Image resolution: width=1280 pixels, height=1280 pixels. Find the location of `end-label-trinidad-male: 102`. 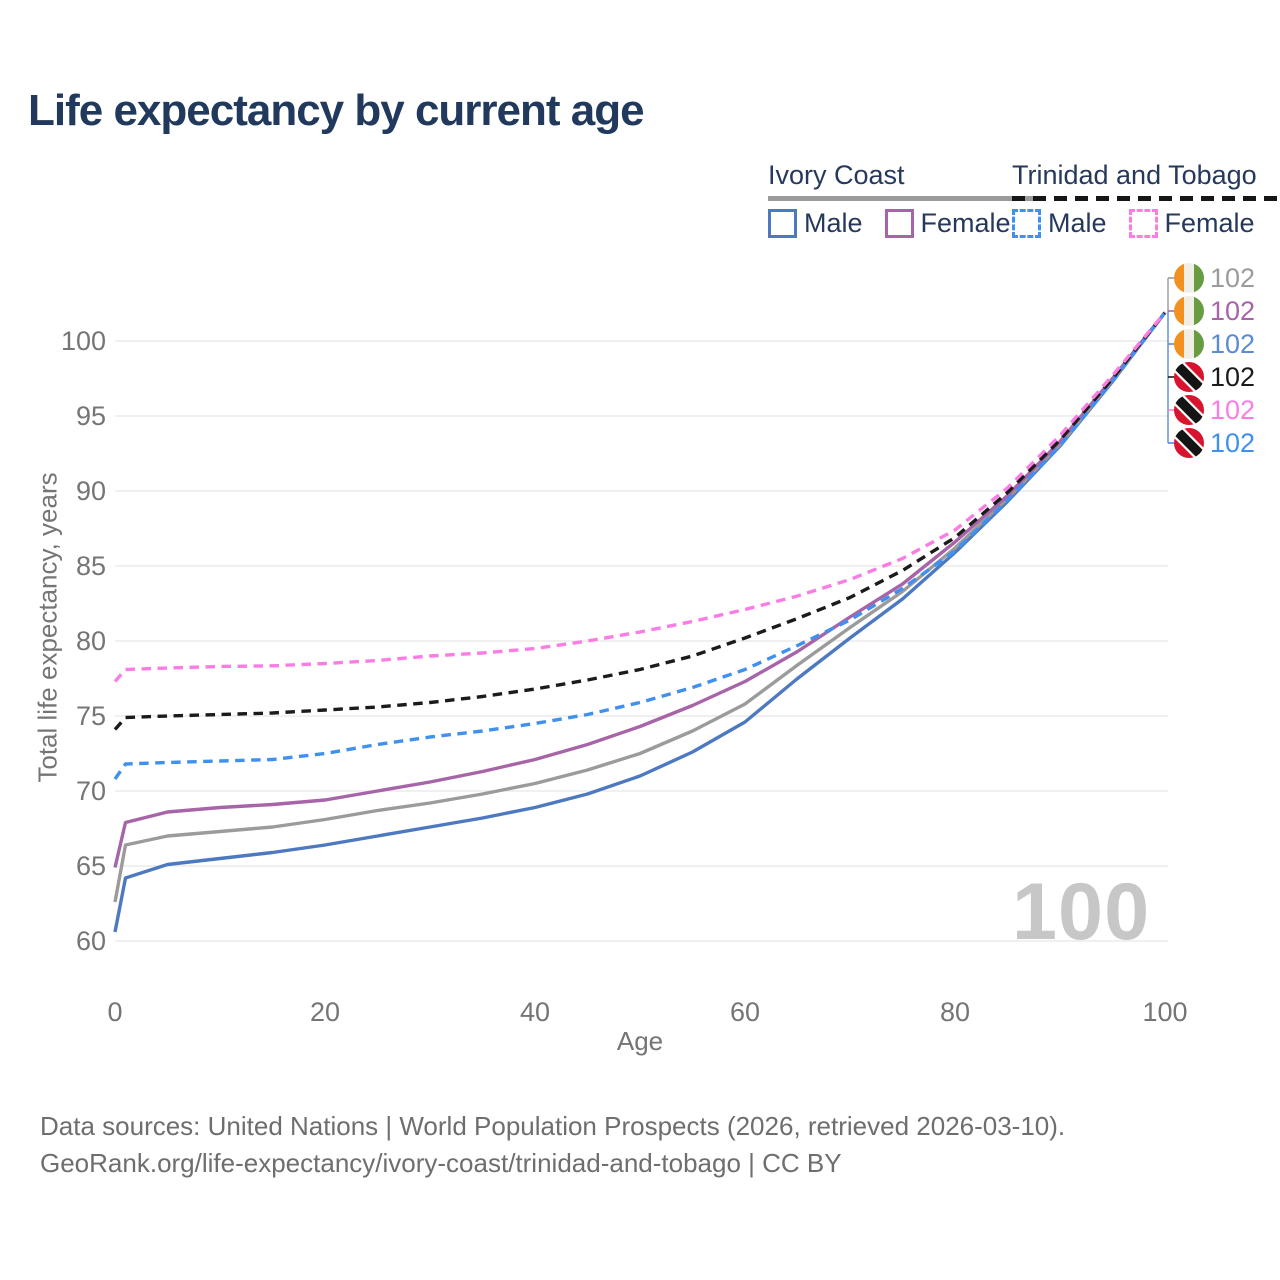

end-label-trinidad-male: 102 is located at coordinates (1224, 443).